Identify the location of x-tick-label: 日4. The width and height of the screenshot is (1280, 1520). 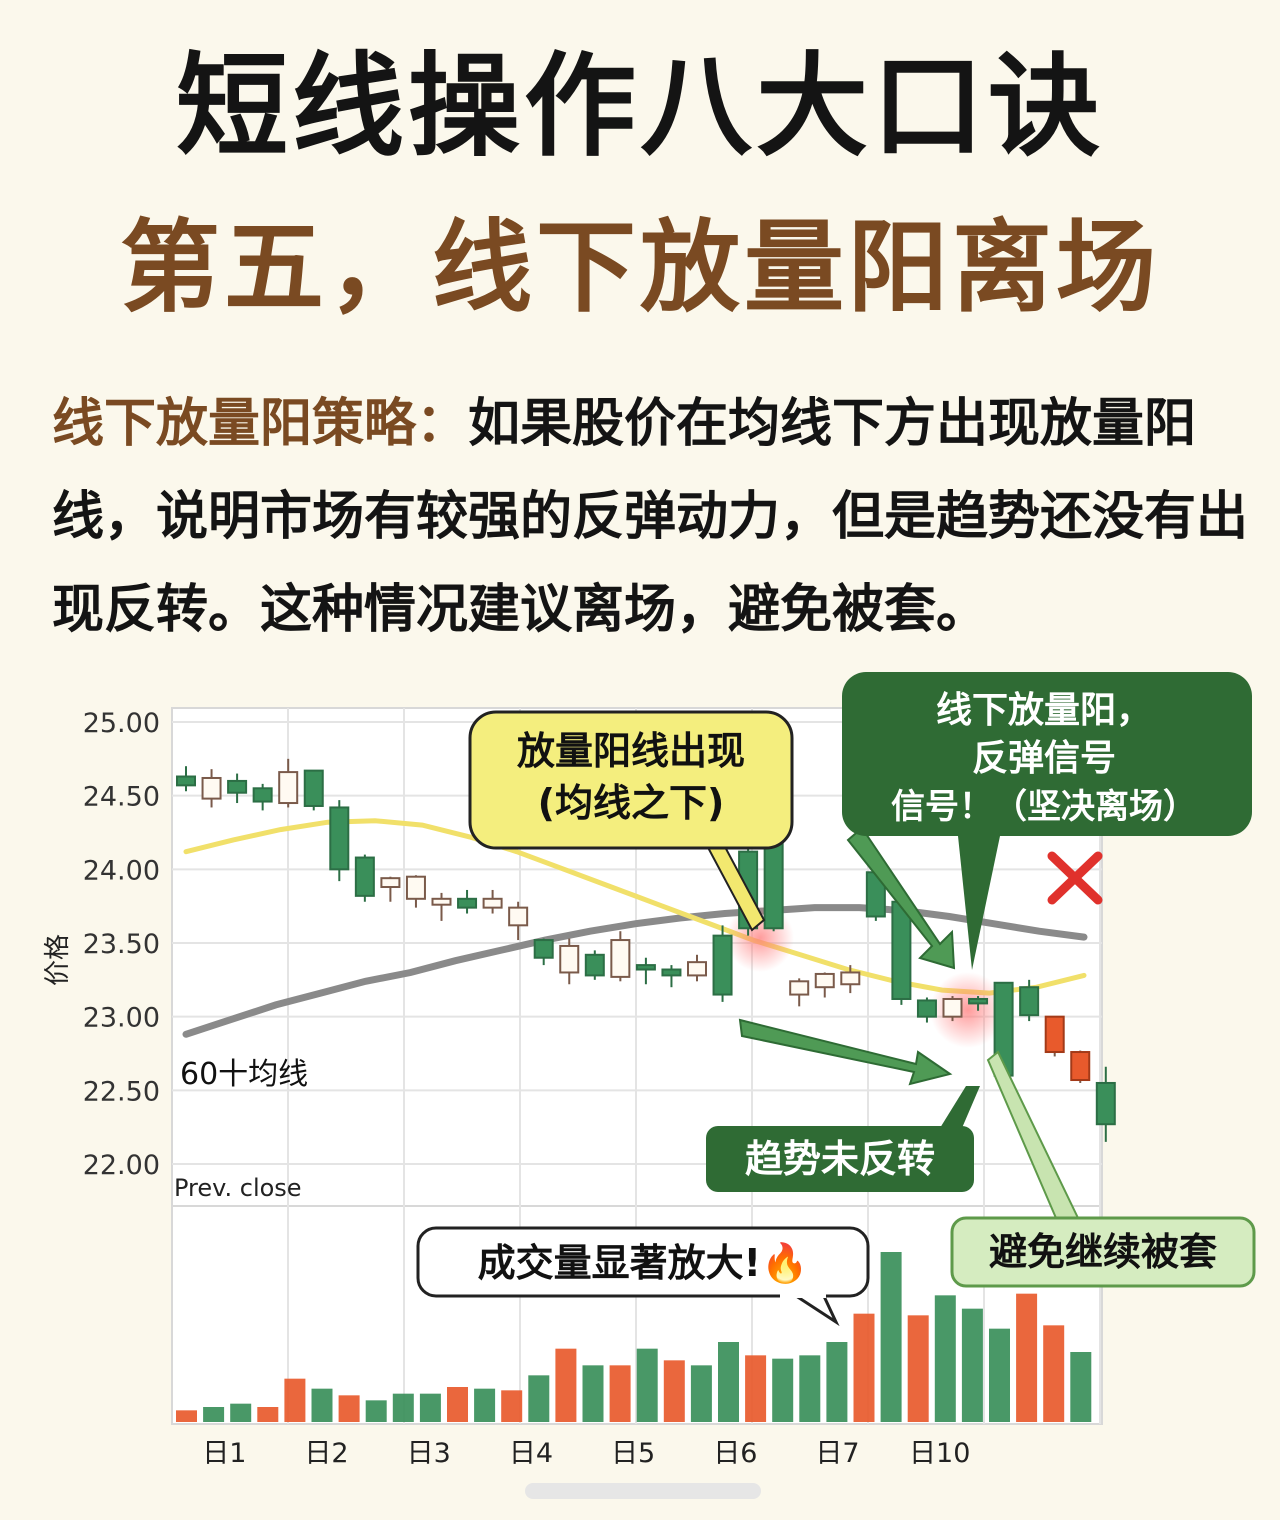
(531, 1453).